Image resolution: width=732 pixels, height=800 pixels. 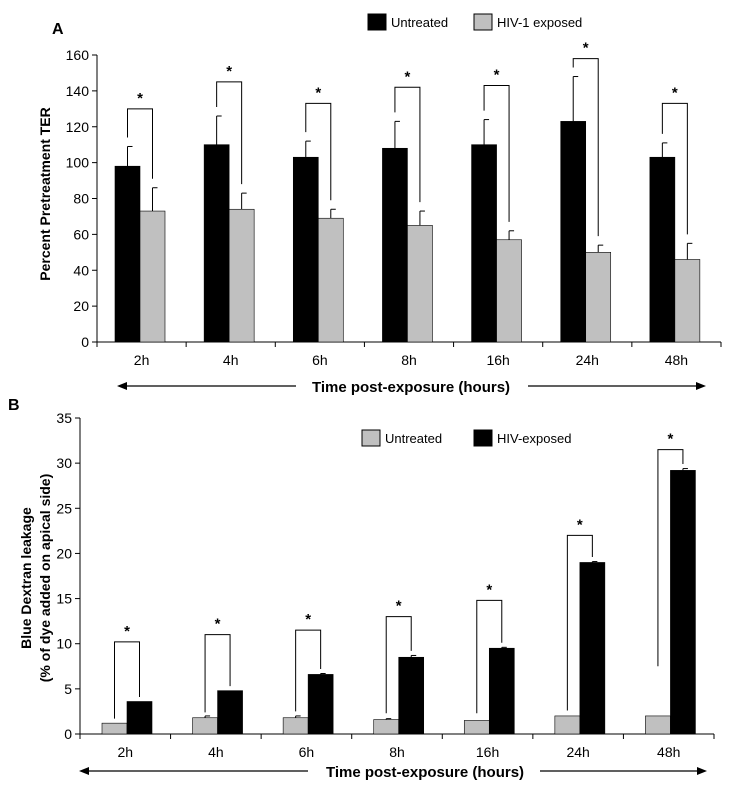 I want to click on a-category-label: 16h, so click(x=497, y=360).